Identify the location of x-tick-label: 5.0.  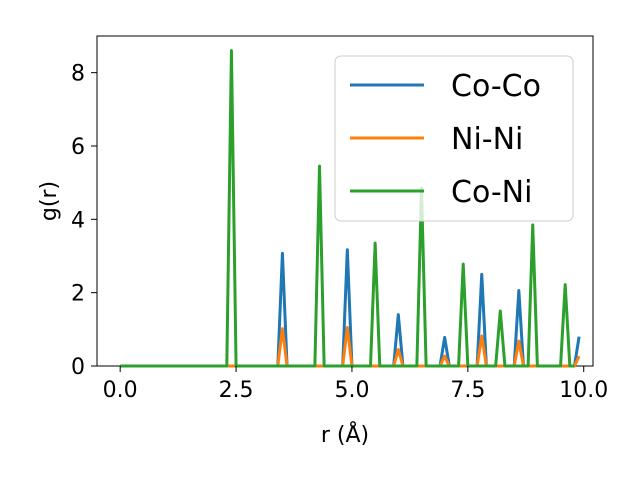
(351, 390).